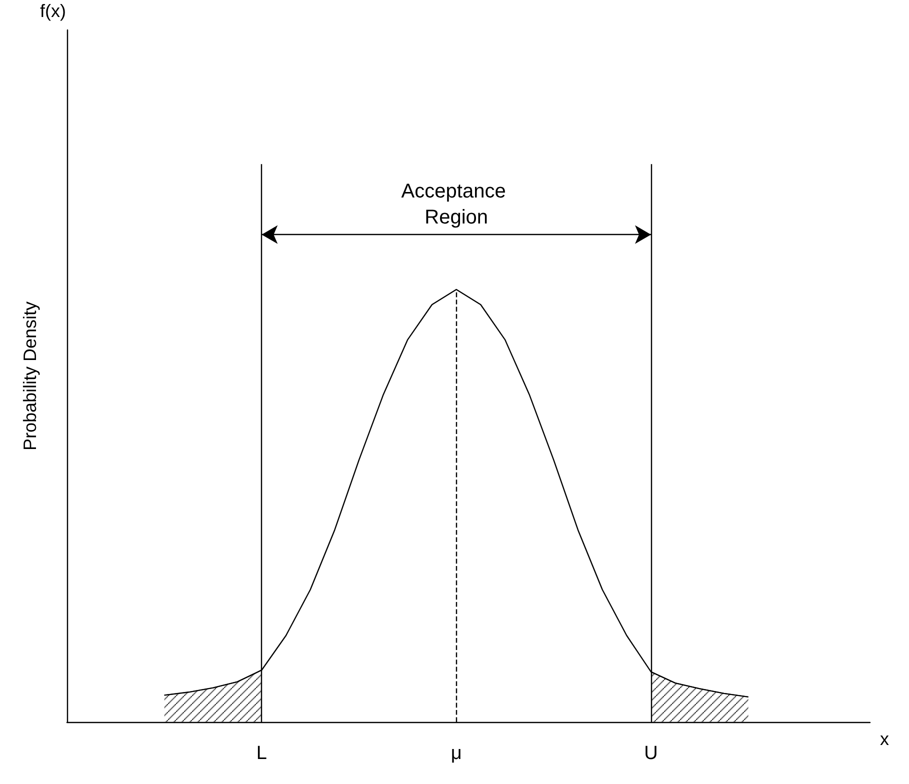  I want to click on x-tick-label: μ, so click(456, 753).